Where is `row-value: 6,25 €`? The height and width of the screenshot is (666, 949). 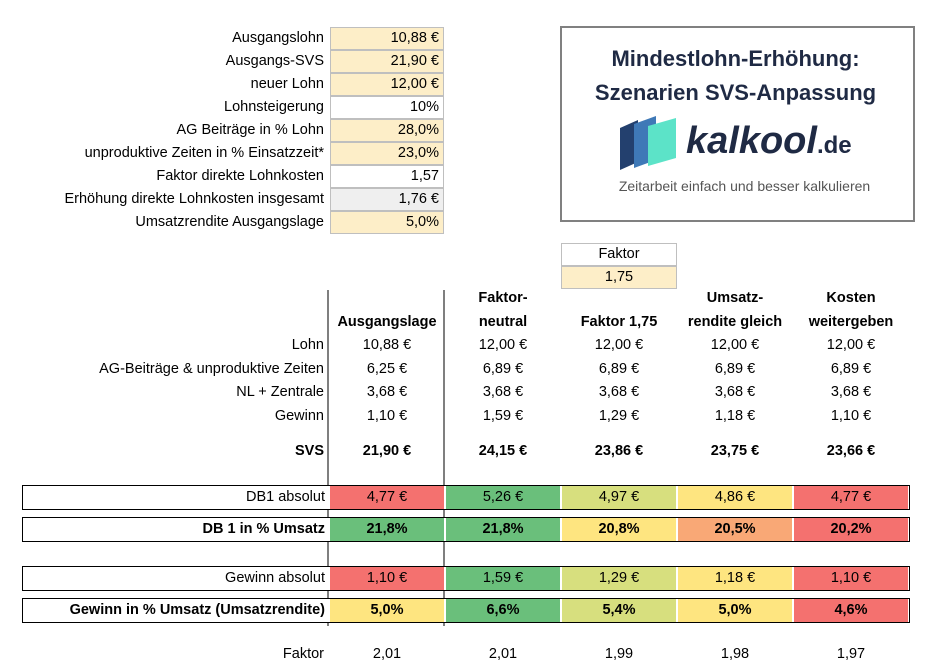 row-value: 6,25 € is located at coordinates (387, 369).